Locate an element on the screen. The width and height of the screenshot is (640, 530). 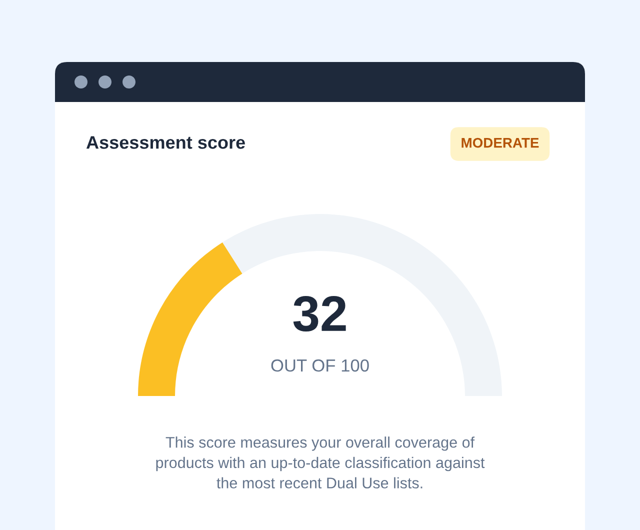
text: 32 is located at coordinates (319, 314).